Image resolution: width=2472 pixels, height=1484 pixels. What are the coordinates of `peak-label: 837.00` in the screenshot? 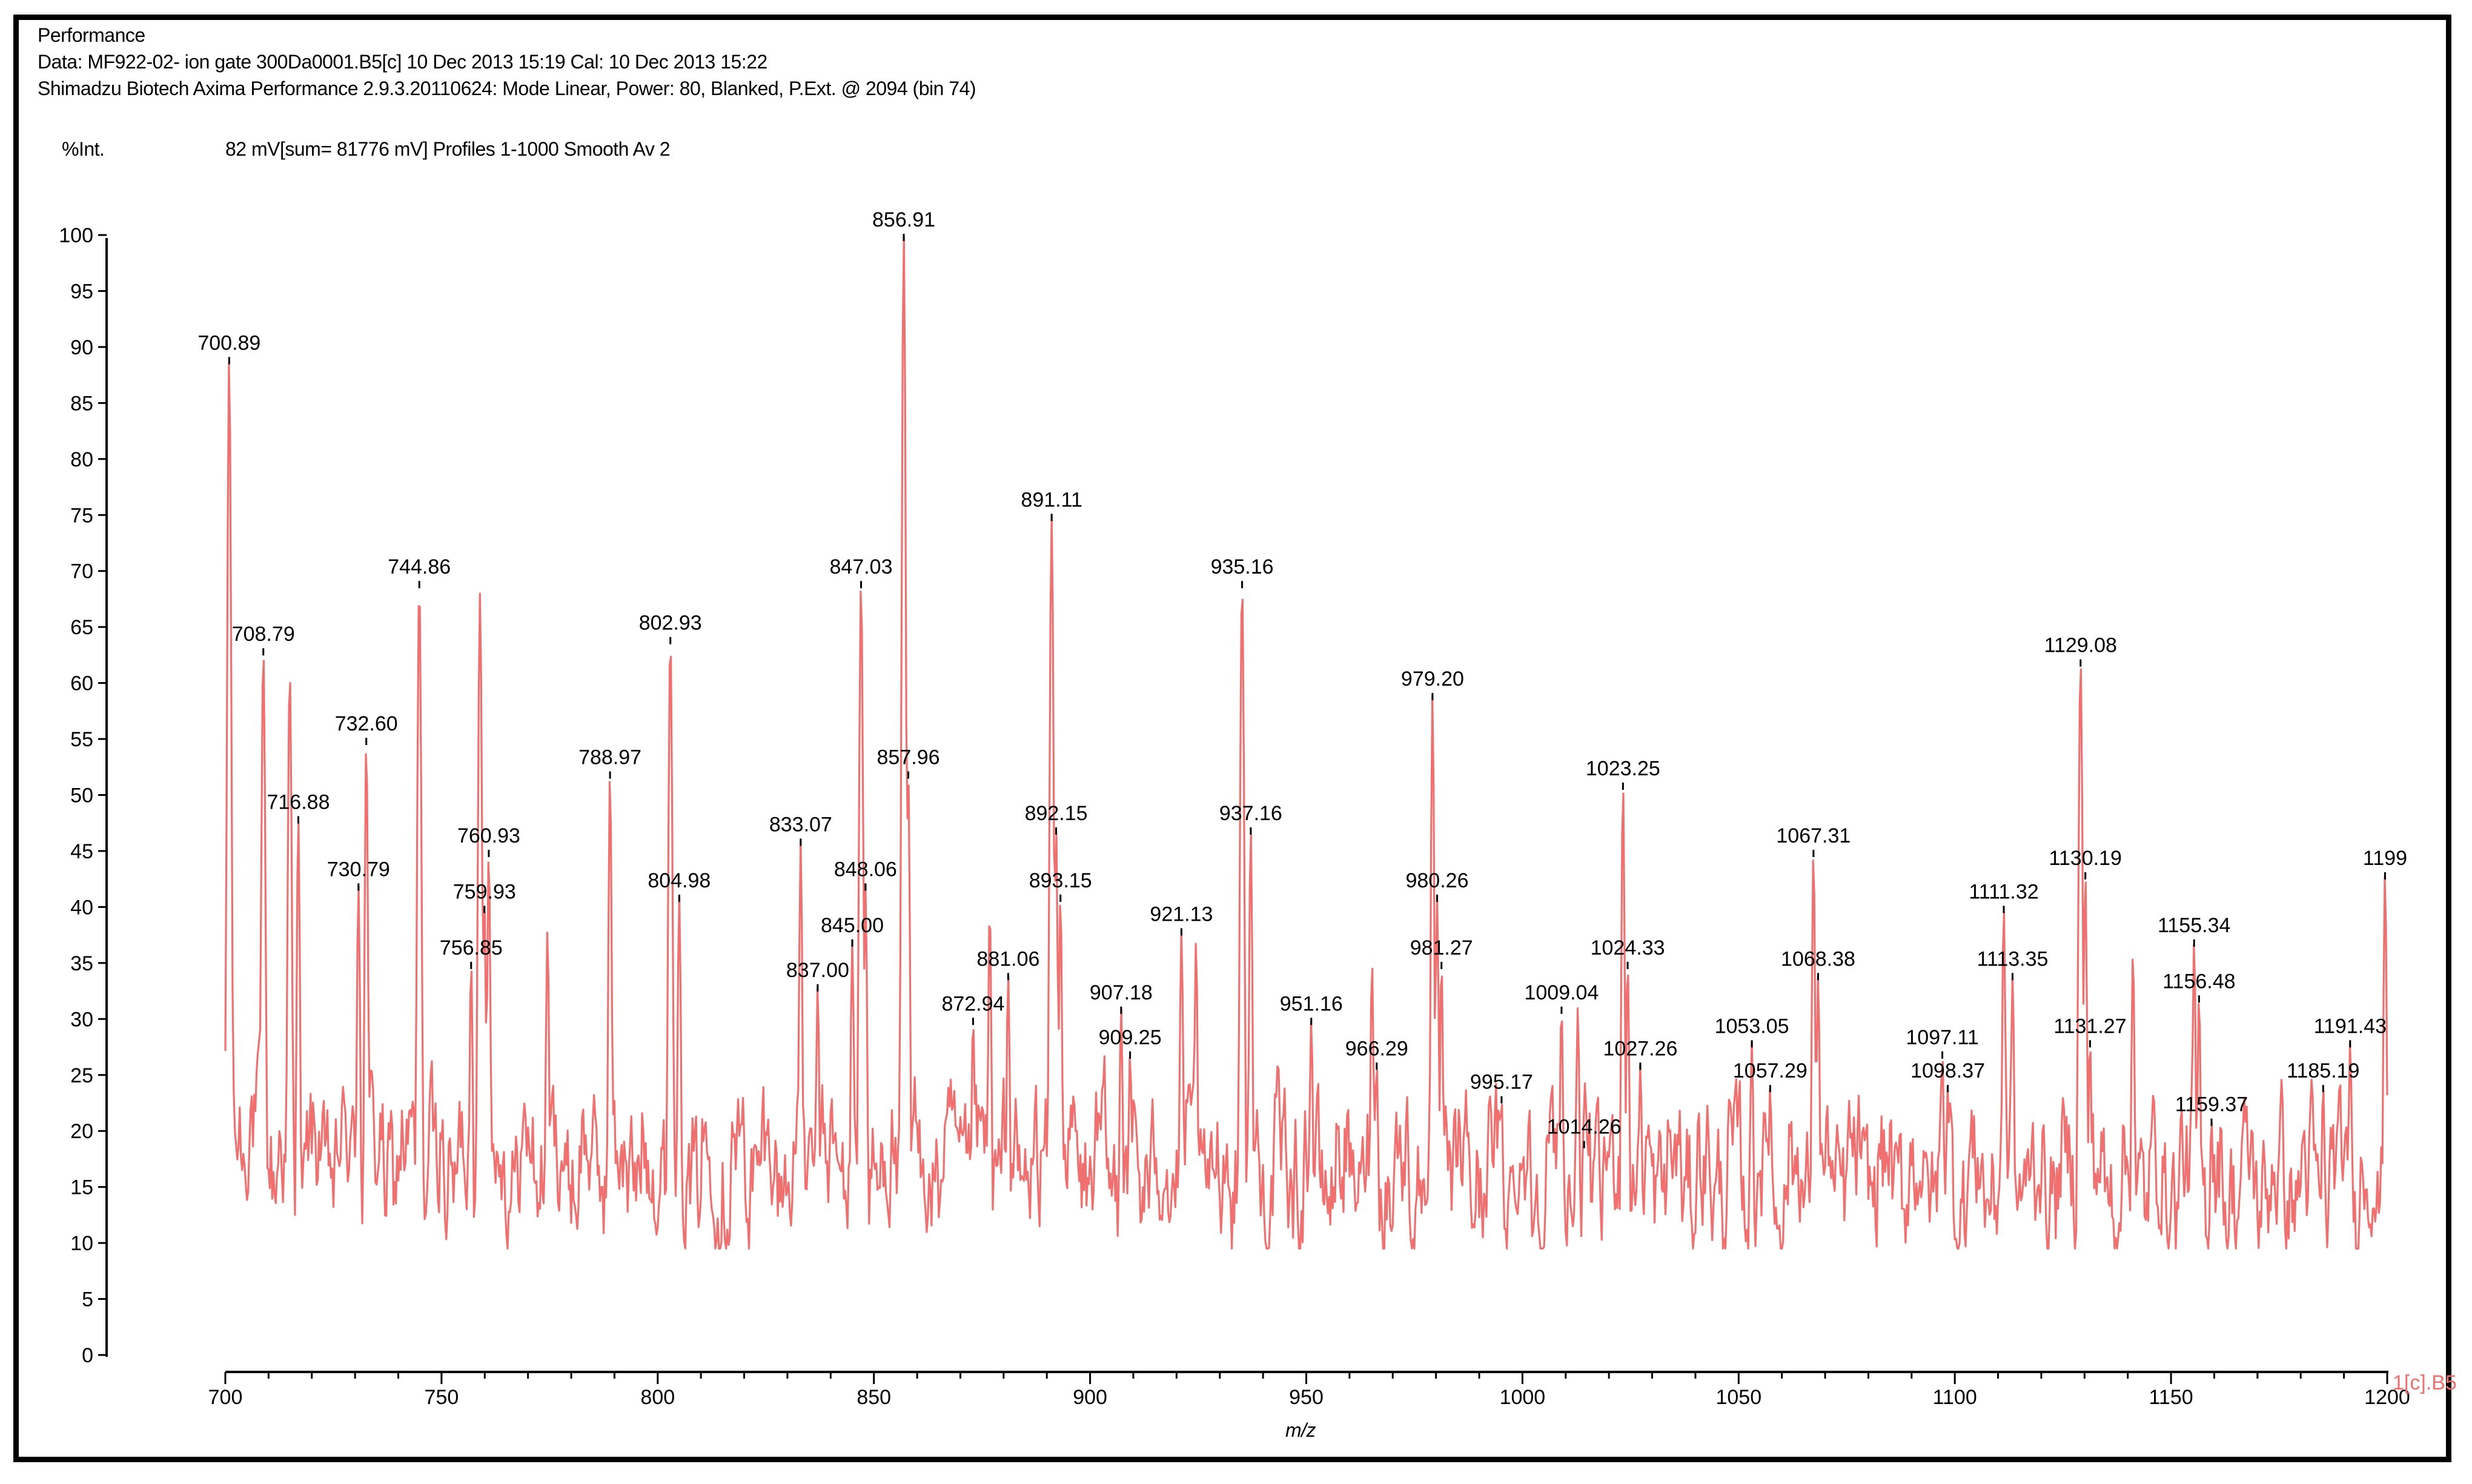 It's located at (817, 970).